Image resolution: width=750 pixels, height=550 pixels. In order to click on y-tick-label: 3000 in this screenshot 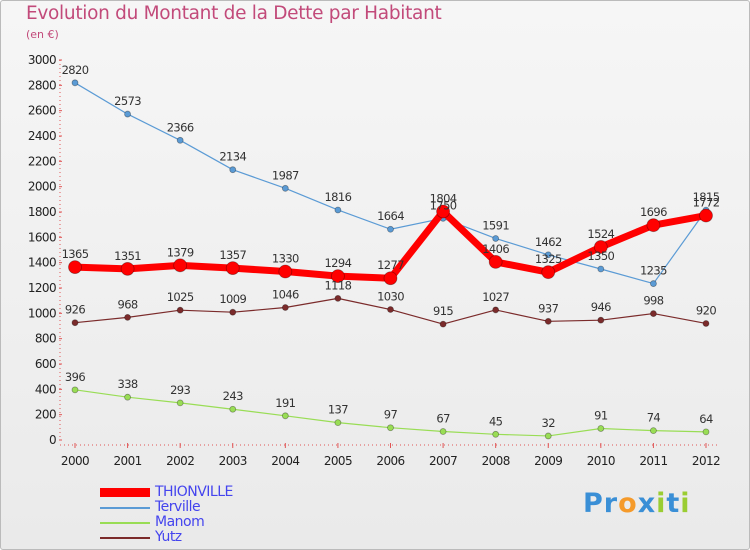, I will do `click(42, 60)`.